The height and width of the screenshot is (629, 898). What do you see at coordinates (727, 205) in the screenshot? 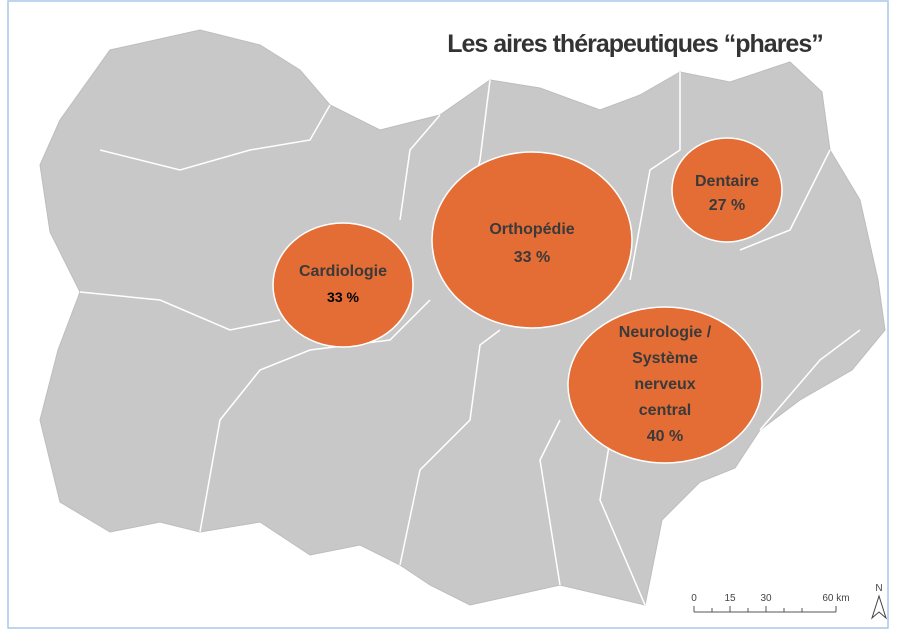
I see `bubble-value: 27 %` at bounding box center [727, 205].